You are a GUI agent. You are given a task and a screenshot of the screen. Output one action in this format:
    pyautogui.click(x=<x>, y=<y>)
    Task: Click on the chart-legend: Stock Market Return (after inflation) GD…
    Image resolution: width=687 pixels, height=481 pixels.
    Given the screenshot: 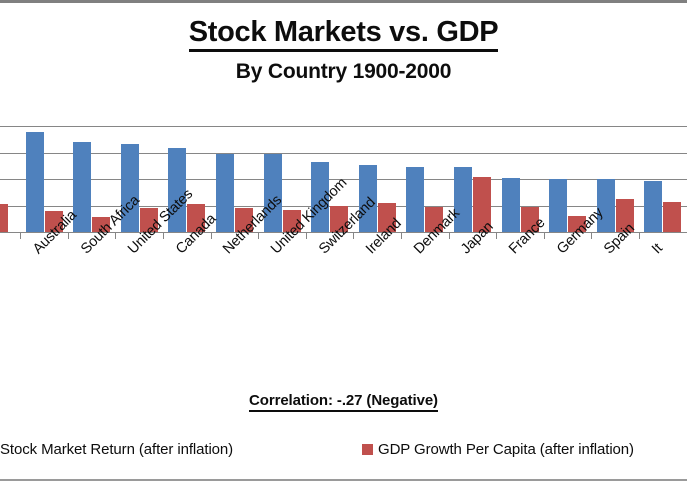 What is the action you would take?
    pyautogui.click(x=343, y=451)
    